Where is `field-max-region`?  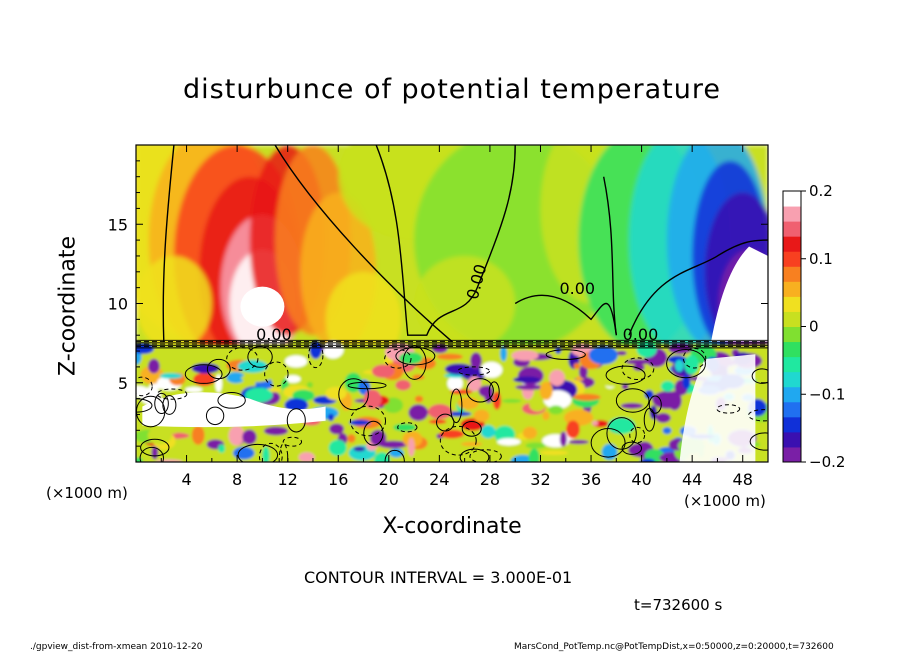
field-max-region is located at coordinates (262, 306).